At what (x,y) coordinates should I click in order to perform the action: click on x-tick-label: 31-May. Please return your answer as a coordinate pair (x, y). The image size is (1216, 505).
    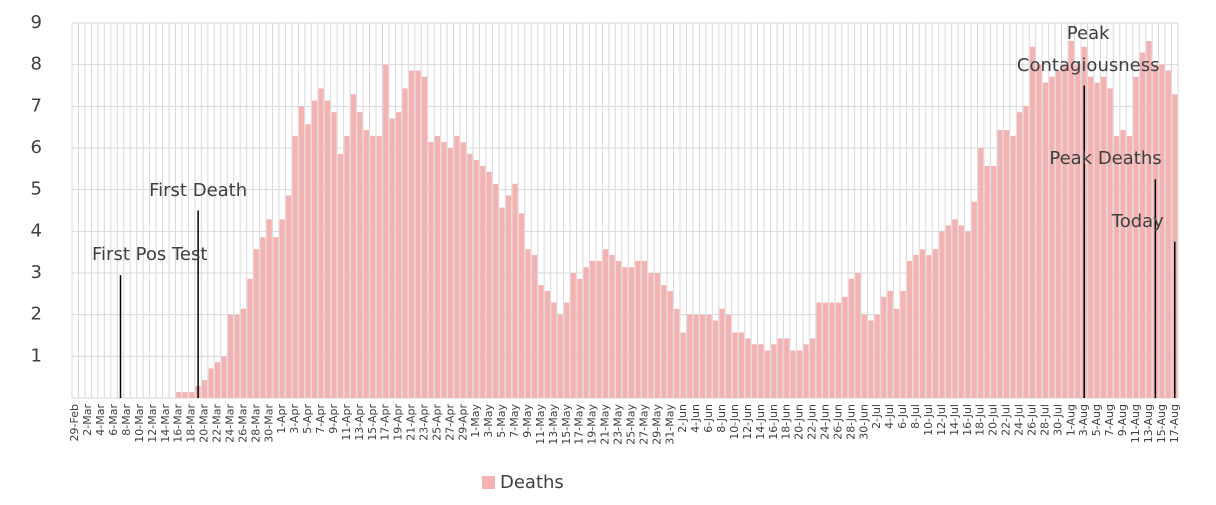
    Looking at the image, I should click on (669, 424).